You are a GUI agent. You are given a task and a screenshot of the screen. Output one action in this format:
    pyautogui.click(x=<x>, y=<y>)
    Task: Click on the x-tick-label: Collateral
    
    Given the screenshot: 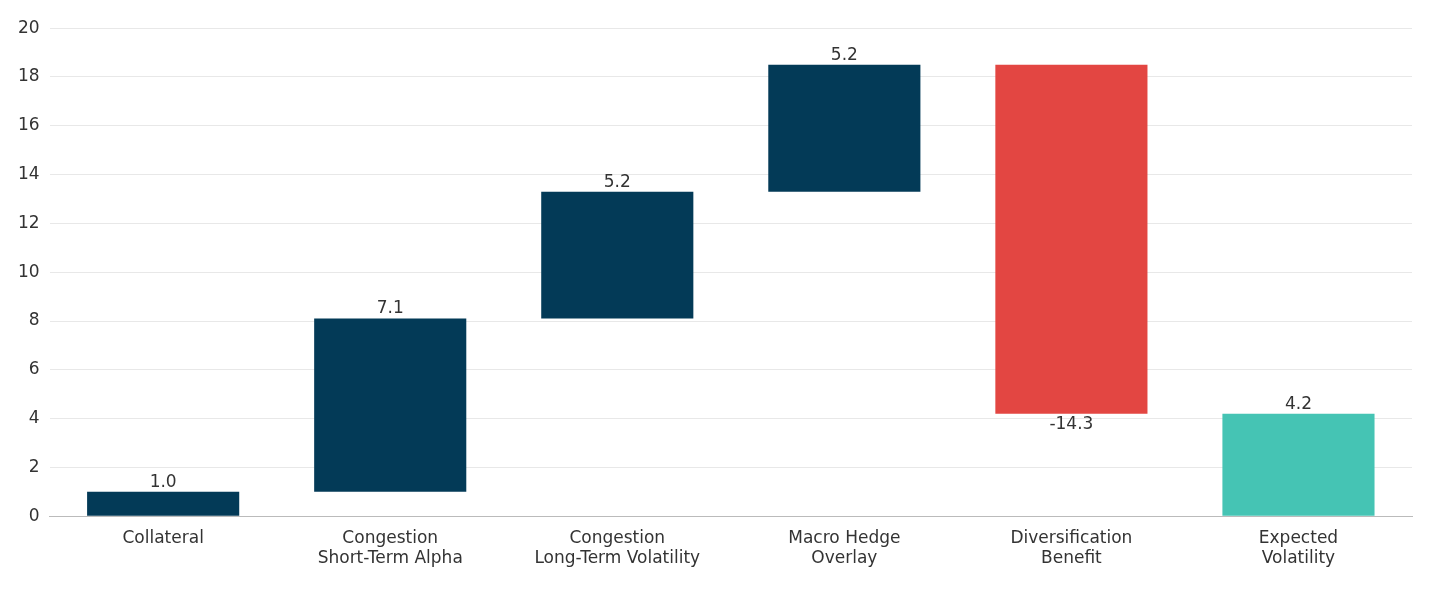 What is the action you would take?
    pyautogui.click(x=163, y=536)
    